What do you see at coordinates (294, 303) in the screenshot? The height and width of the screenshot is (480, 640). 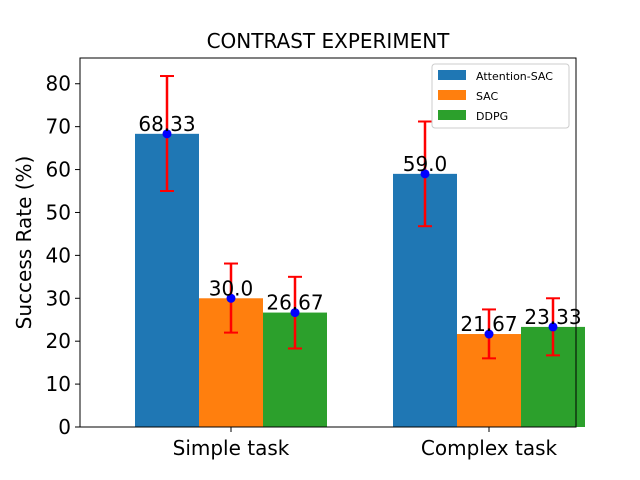 I see `data-label: 26.67` at bounding box center [294, 303].